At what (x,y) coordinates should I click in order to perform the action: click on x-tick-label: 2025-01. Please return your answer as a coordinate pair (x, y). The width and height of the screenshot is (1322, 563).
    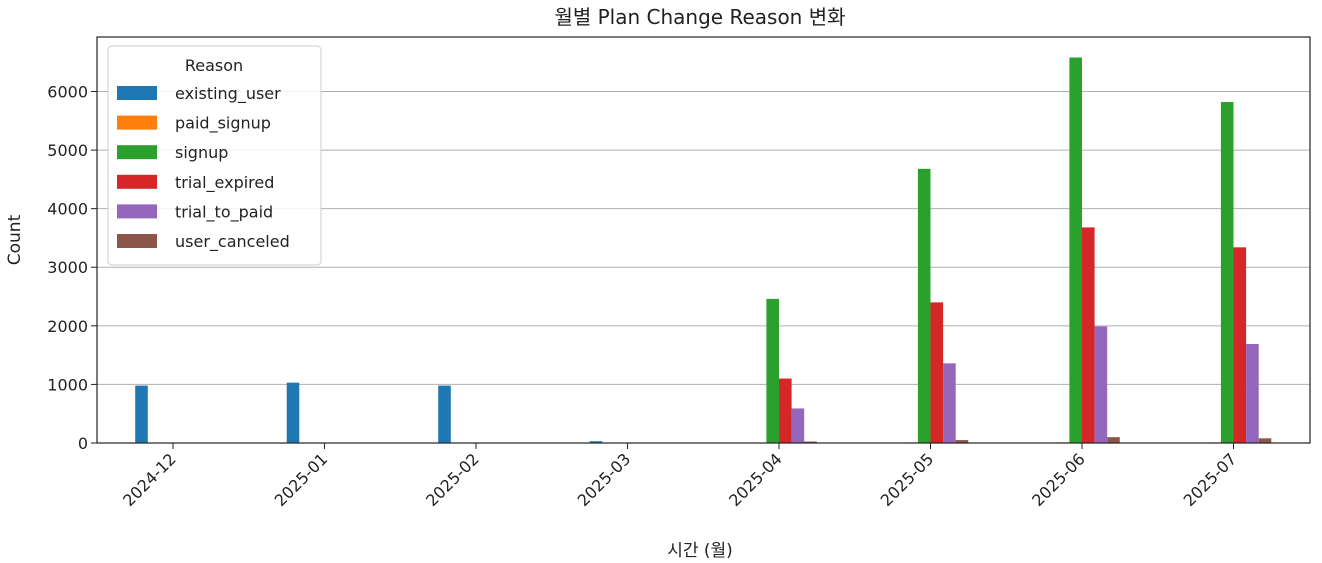
    Looking at the image, I should click on (301, 479).